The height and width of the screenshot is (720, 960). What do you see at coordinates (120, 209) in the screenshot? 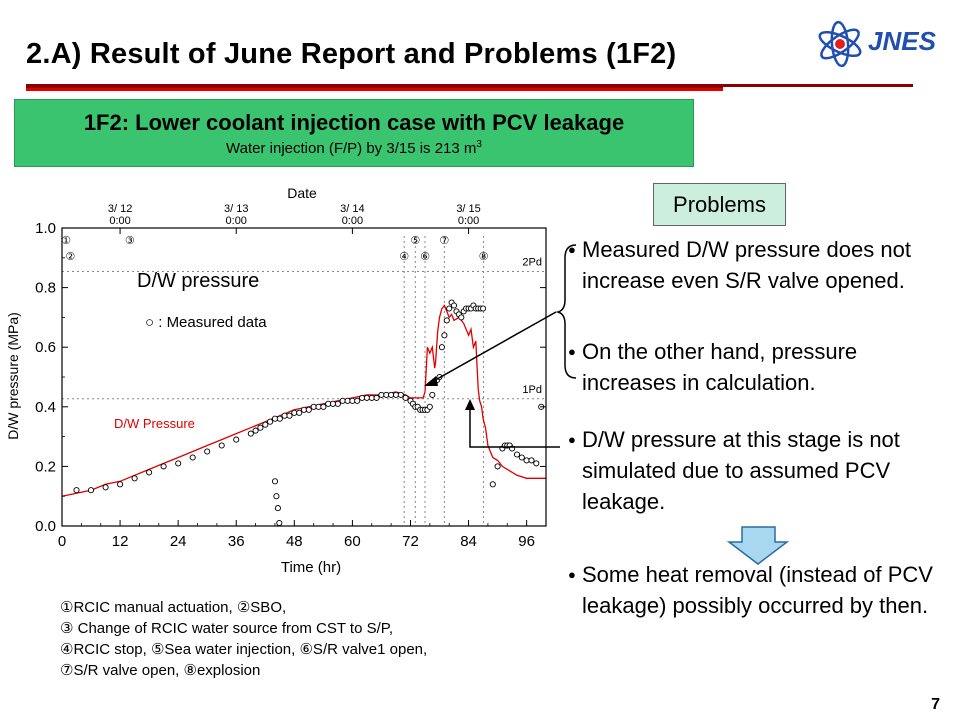
I see `date-tick-label: 3/ 12` at bounding box center [120, 209].